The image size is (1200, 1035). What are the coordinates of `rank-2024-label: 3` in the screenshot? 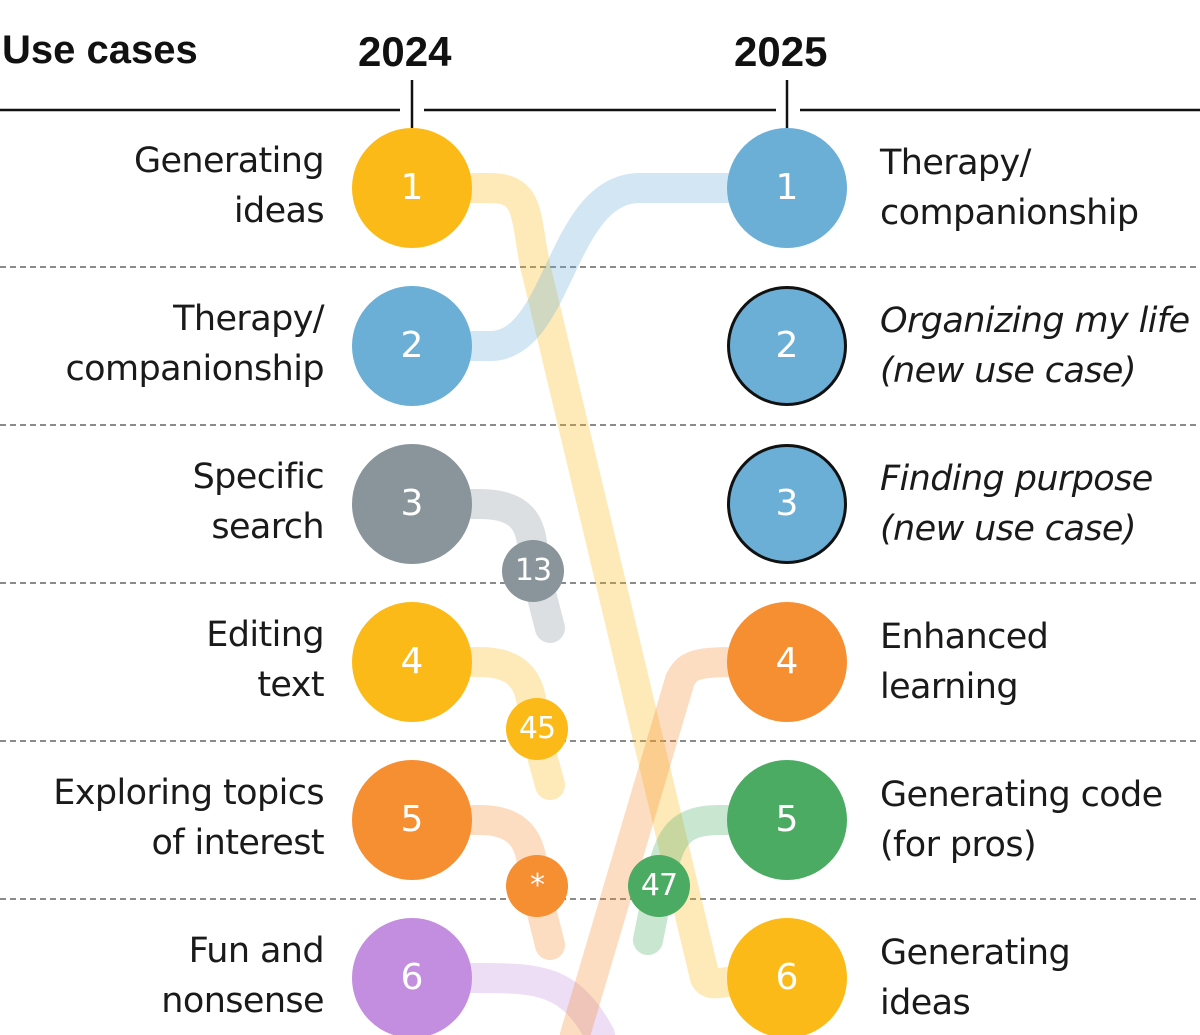 It's located at (412, 503).